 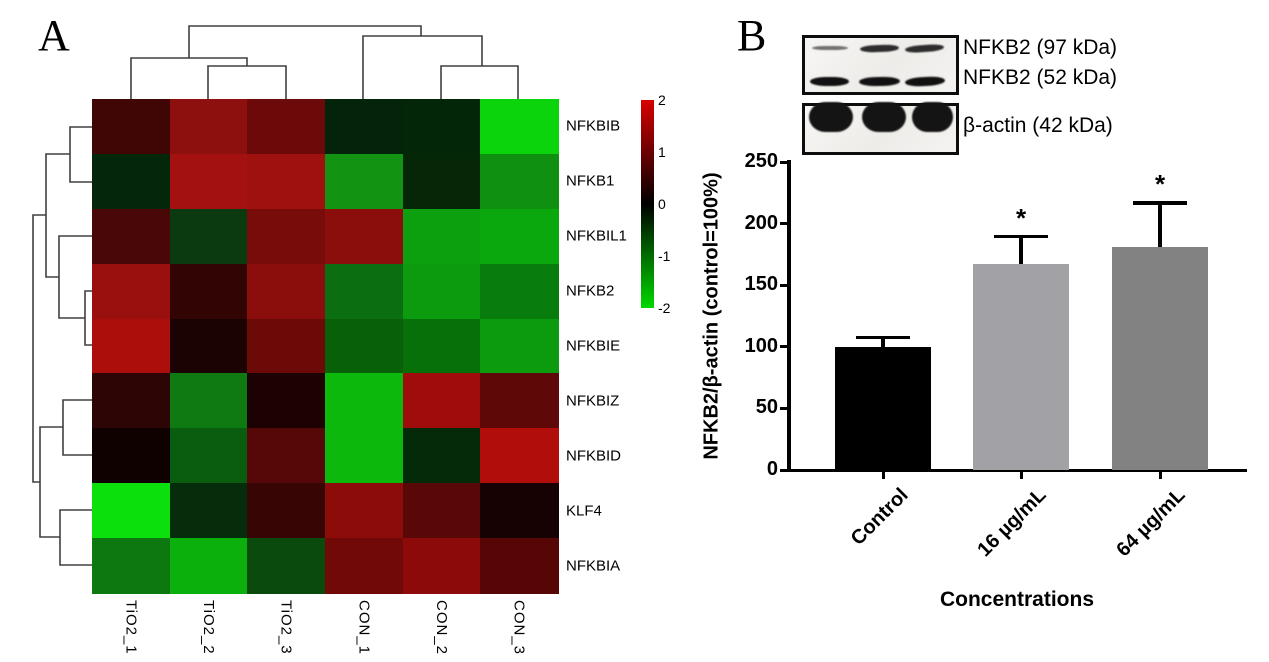 I want to click on column-label-CON_3: CON_3, so click(x=519, y=628).